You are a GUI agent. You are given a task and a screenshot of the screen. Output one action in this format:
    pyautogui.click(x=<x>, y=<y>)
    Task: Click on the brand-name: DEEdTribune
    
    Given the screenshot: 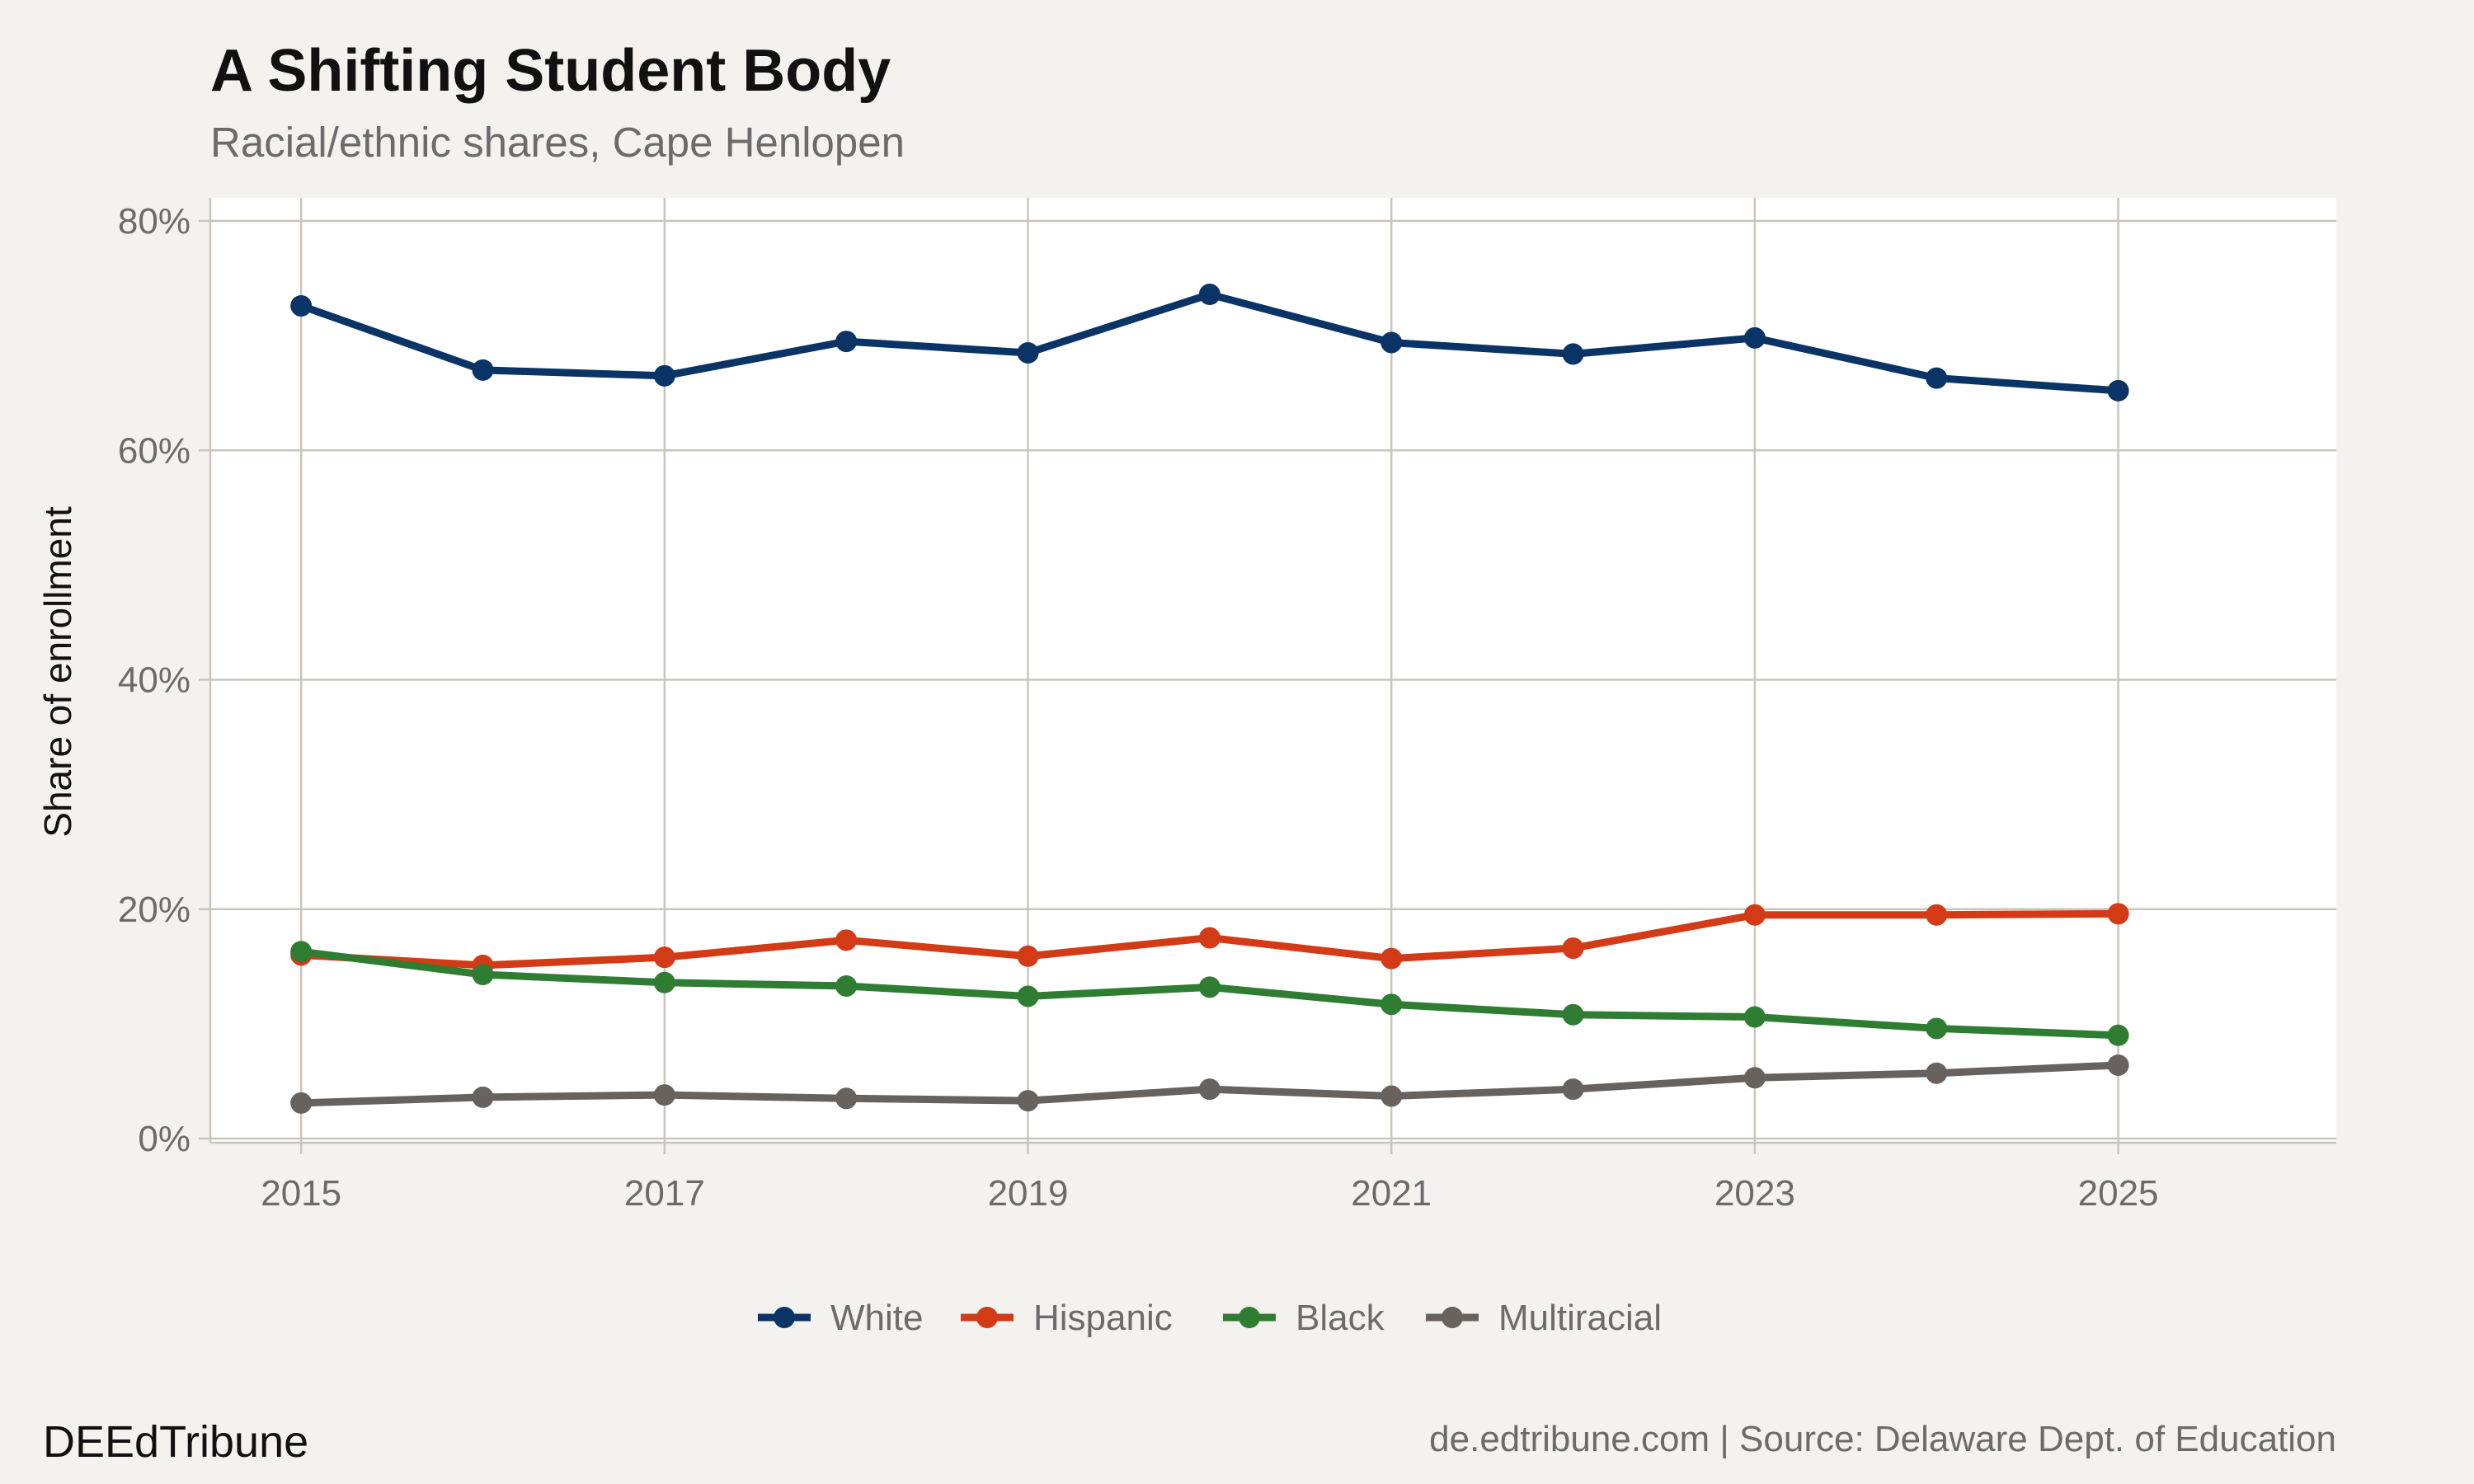 What is the action you would take?
    pyautogui.click(x=175, y=1442)
    